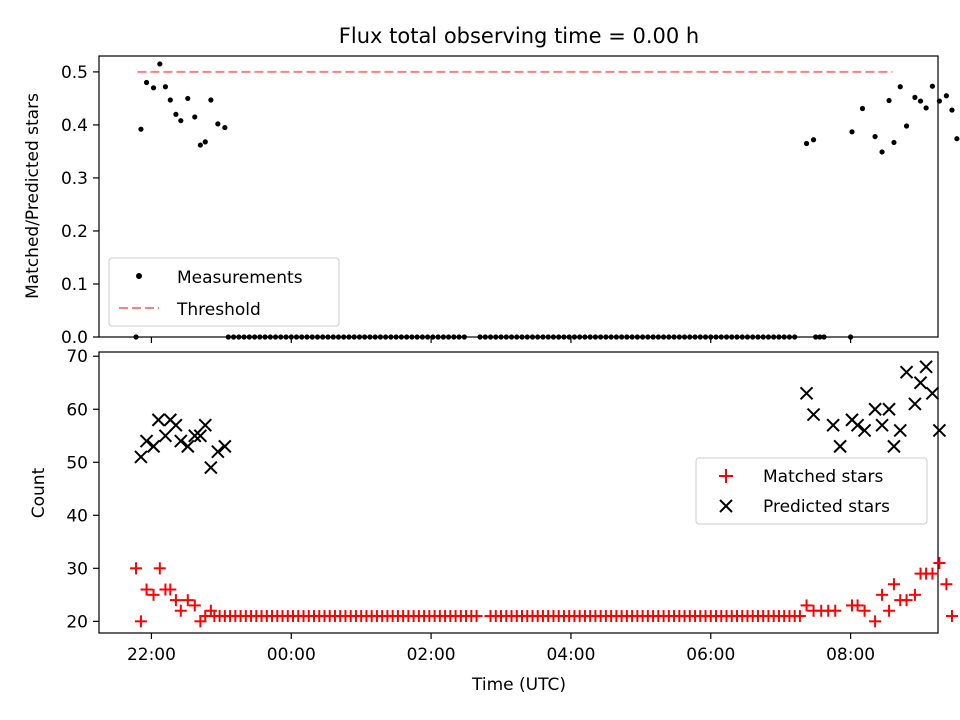 The height and width of the screenshot is (720, 960). What do you see at coordinates (74, 338) in the screenshot?
I see `y-tick-label: 0.0` at bounding box center [74, 338].